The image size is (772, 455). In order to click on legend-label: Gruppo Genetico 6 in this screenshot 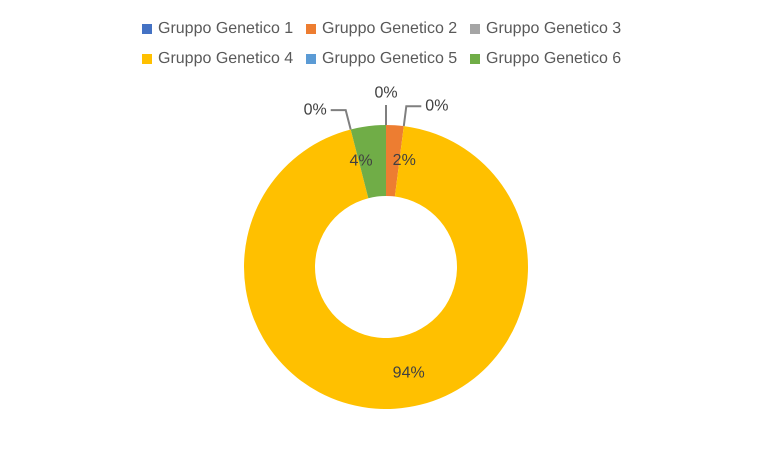, I will do `click(554, 59)`.